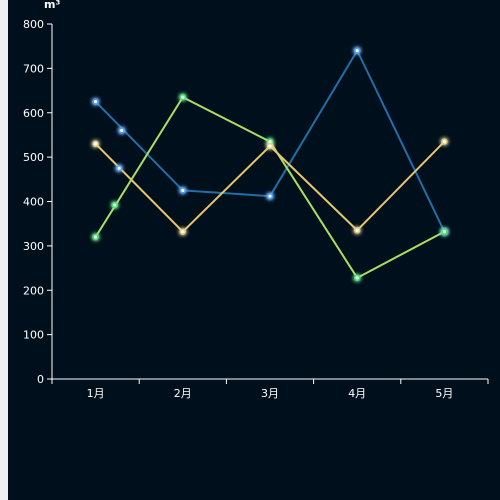 This screenshot has height=500, width=500. Describe the element at coordinates (96, 393) in the screenshot. I see `x-tick-label: 1月` at that location.